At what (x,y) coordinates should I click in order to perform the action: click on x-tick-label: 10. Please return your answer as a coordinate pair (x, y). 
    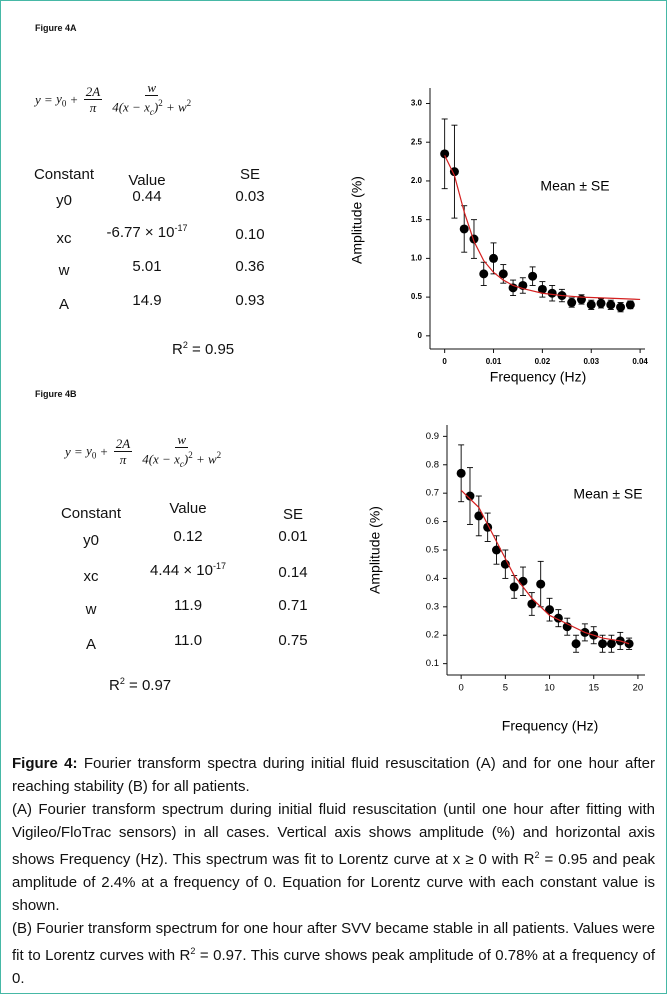
    Looking at the image, I should click on (549, 688).